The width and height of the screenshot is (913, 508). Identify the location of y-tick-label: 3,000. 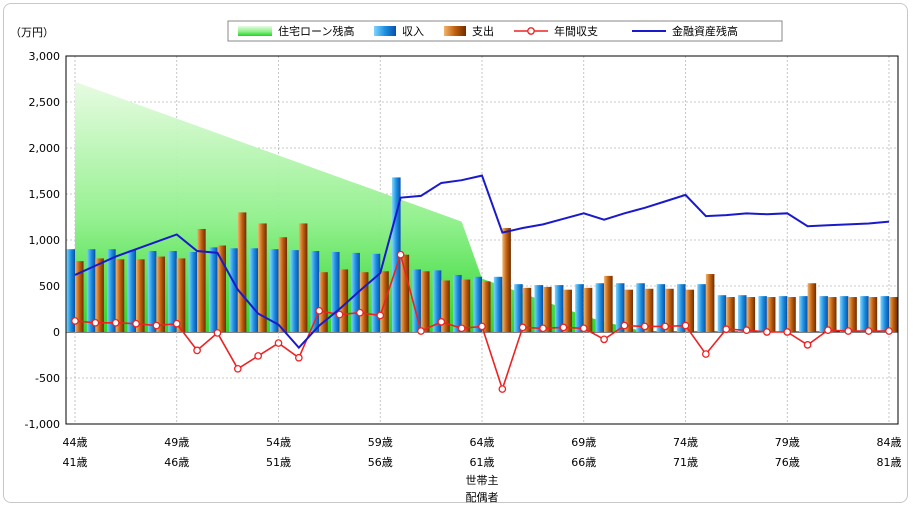
(45, 56).